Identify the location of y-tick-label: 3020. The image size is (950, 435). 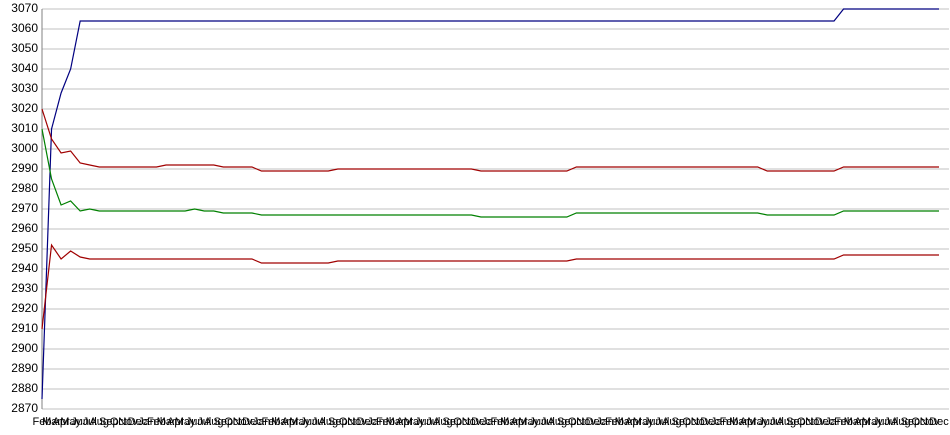
(24, 108).